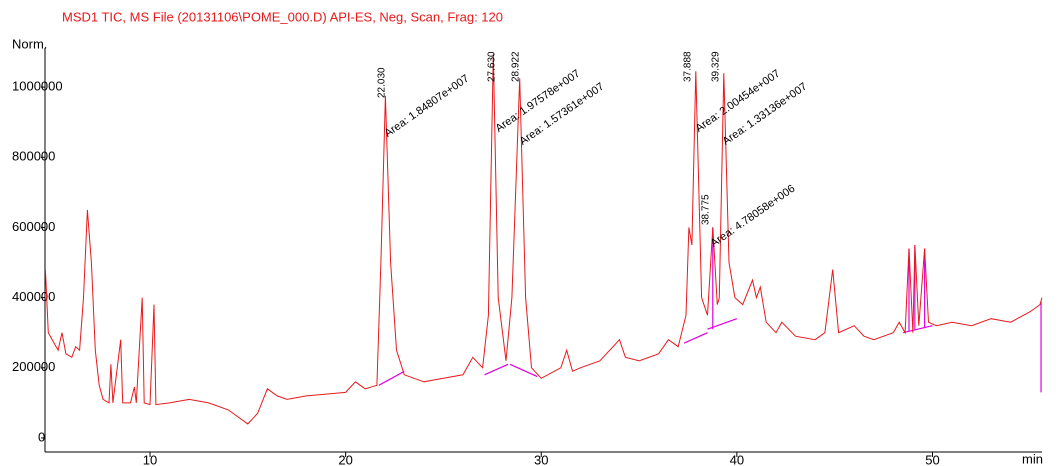  I want to click on x-tick-label: 30, so click(541, 459).